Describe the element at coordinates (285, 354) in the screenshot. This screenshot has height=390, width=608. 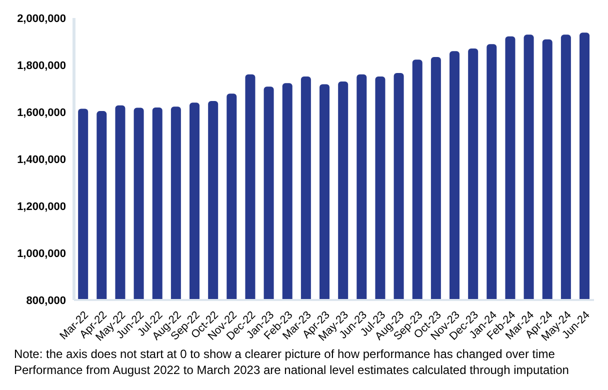
I see `text: Note: the axis does not start at 0 to show a clearer picture of how performance has changed over time` at that location.